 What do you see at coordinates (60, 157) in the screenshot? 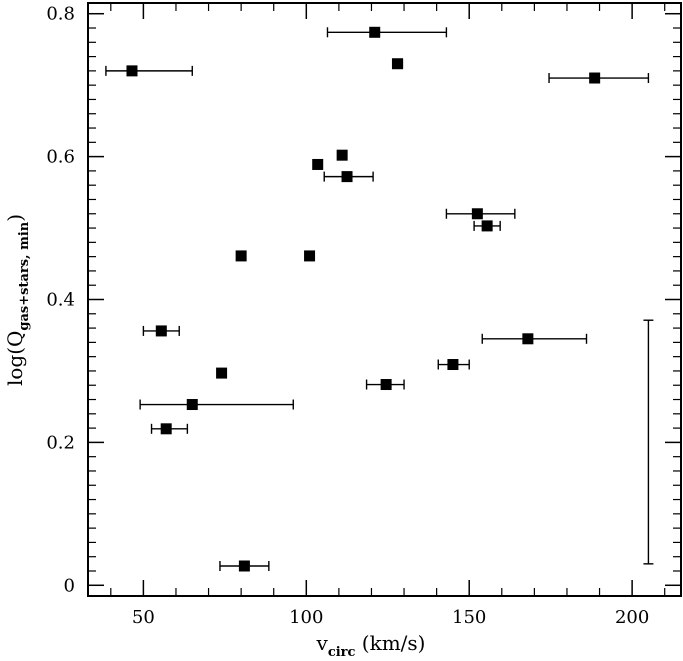
I see `y-tick-label: 0.6` at bounding box center [60, 157].